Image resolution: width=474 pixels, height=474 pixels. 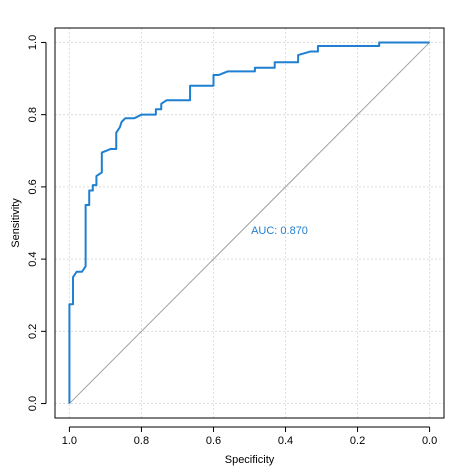 I want to click on y-tick-label: 0.4, so click(x=33, y=258).